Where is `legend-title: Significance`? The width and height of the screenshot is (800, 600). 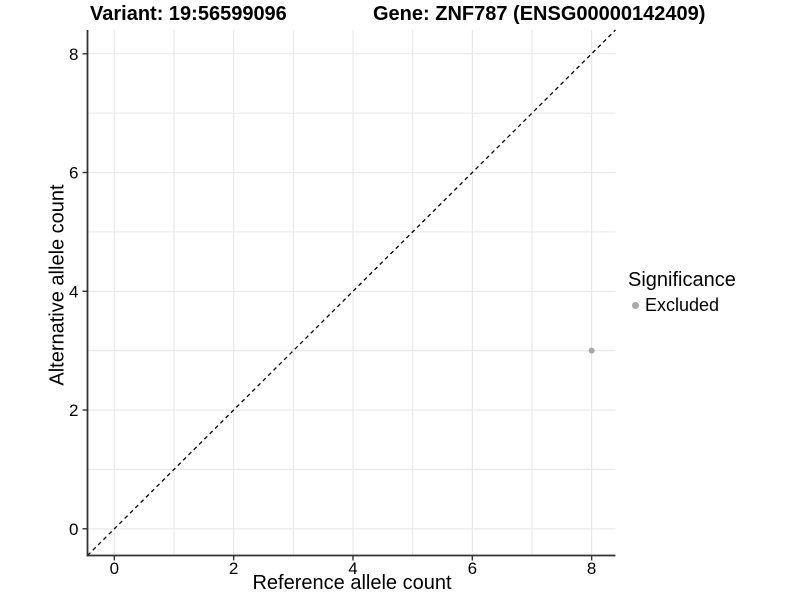
legend-title: Significance is located at coordinates (682, 280).